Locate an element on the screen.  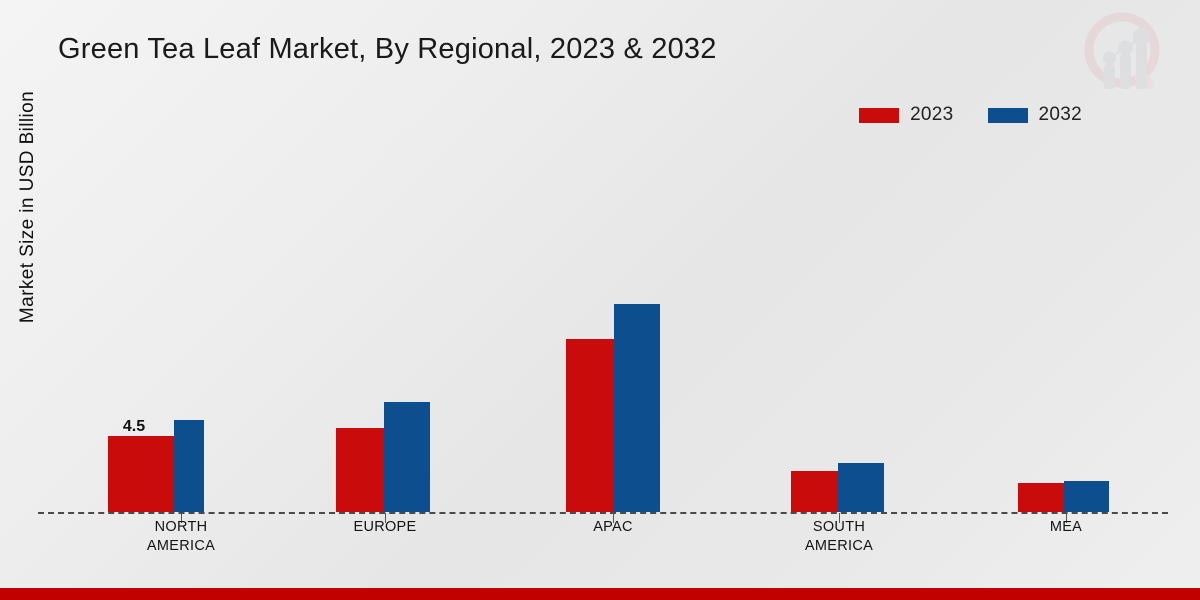
legend-item-2023: 2023 is located at coordinates (906, 115).